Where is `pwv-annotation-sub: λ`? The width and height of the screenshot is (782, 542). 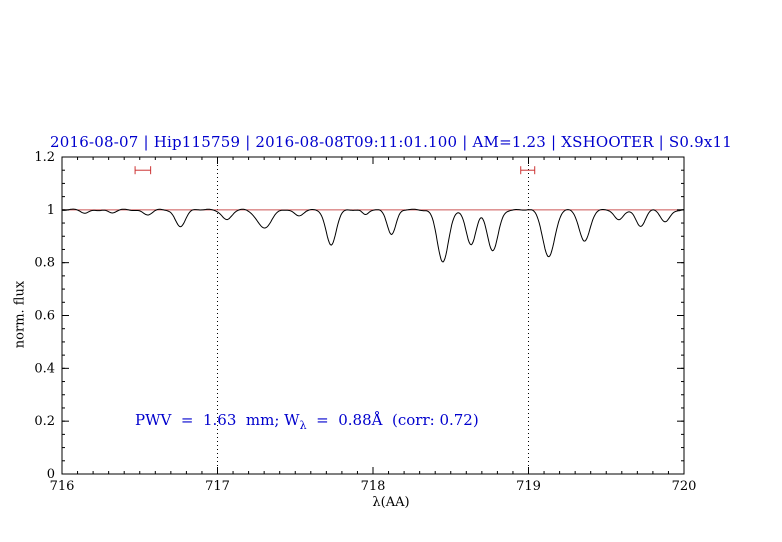
pwv-annotation-sub: λ is located at coordinates (303, 425).